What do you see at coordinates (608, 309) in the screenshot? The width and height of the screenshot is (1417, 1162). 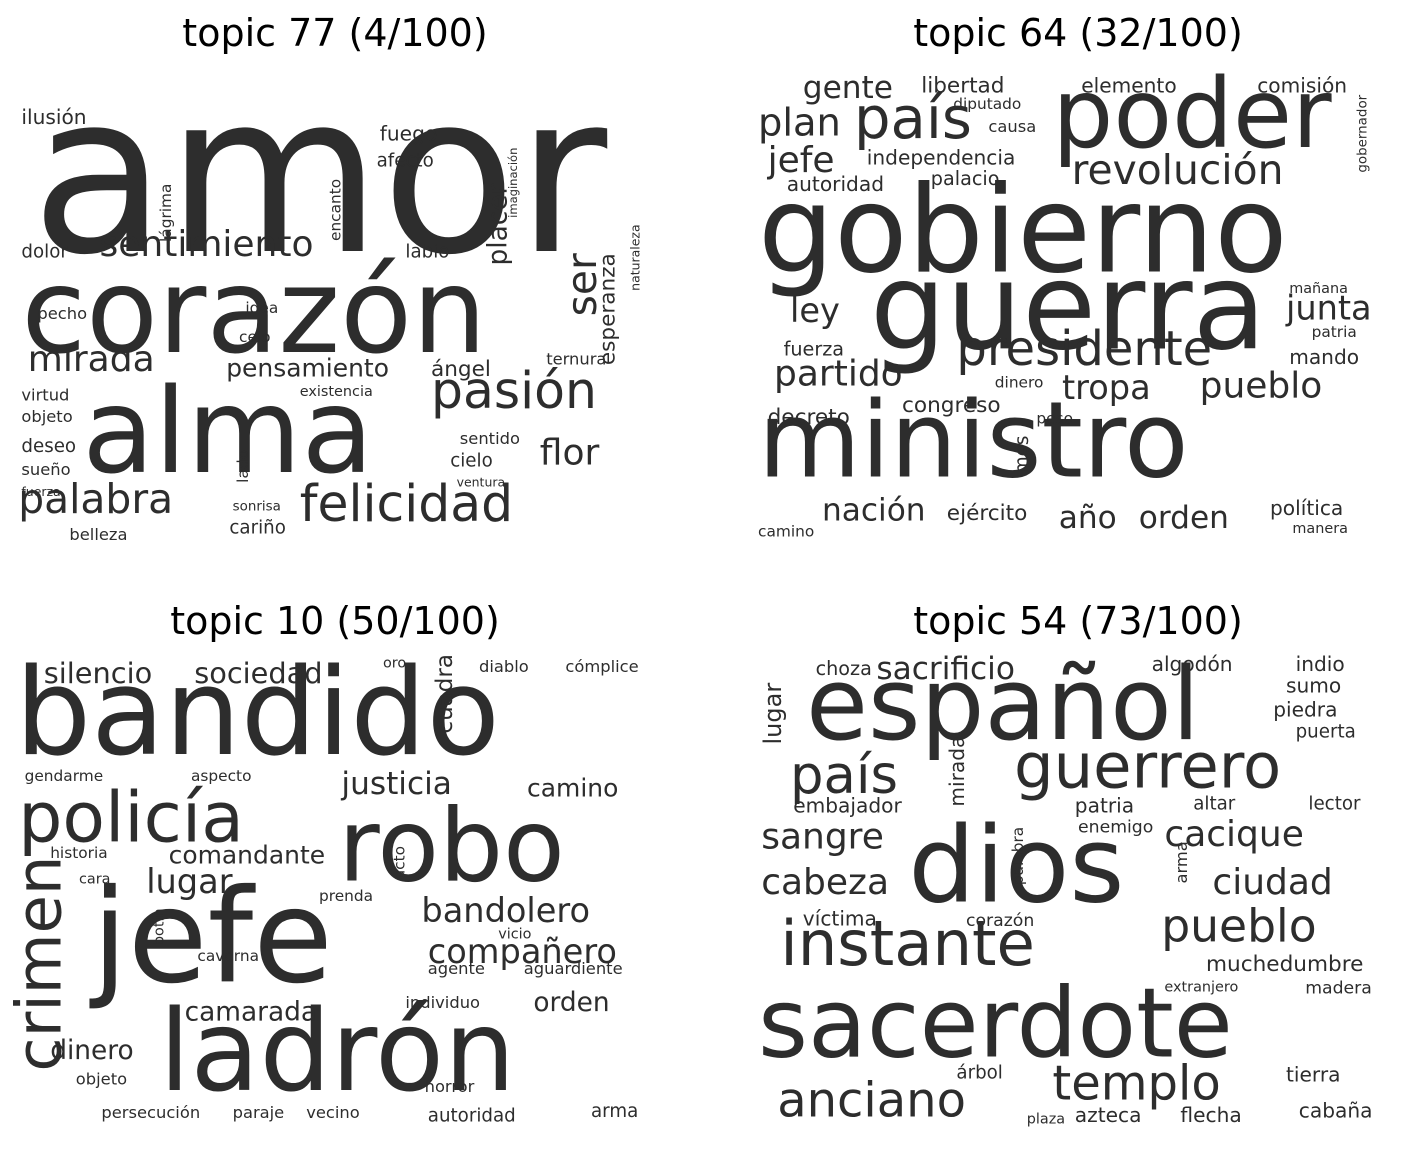 I see `cloud-word: esperanza` at bounding box center [608, 309].